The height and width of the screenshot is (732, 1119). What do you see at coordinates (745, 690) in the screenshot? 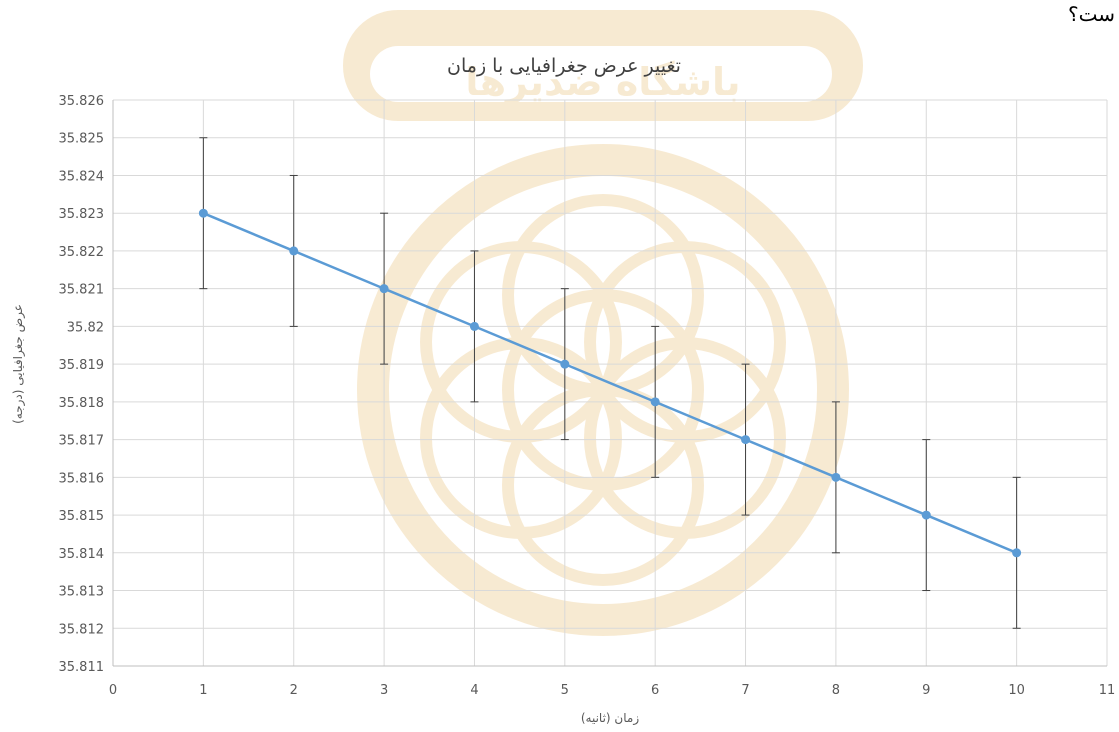
I see `x-tick-label: 7` at bounding box center [745, 690].